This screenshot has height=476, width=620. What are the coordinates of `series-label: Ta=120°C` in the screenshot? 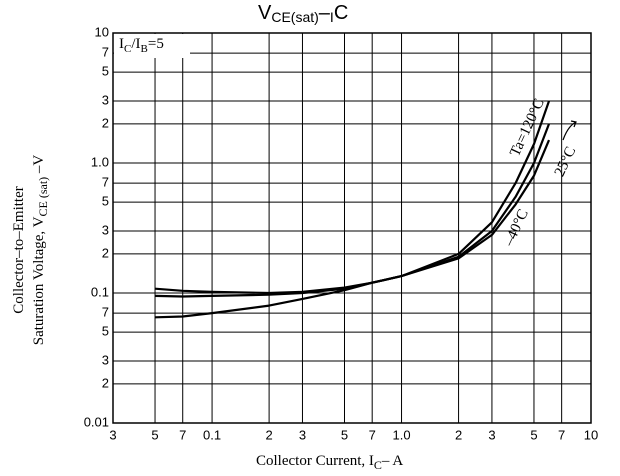 It's located at (527, 127).